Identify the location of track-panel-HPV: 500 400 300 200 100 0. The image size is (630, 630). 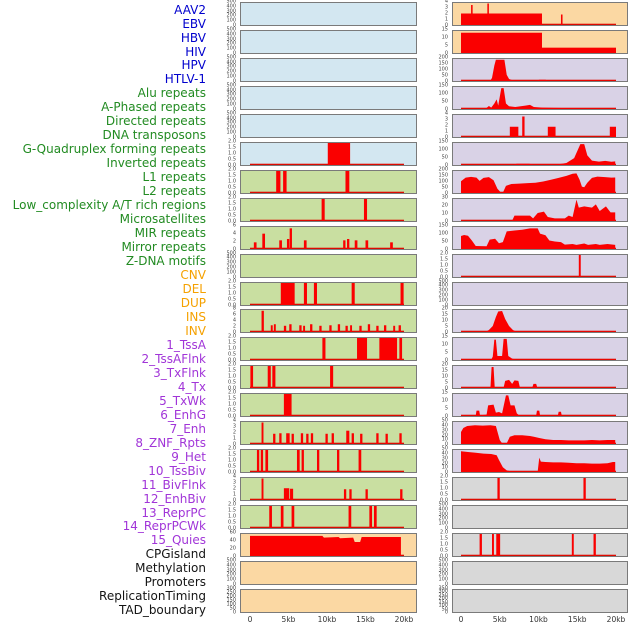
(311, 125).